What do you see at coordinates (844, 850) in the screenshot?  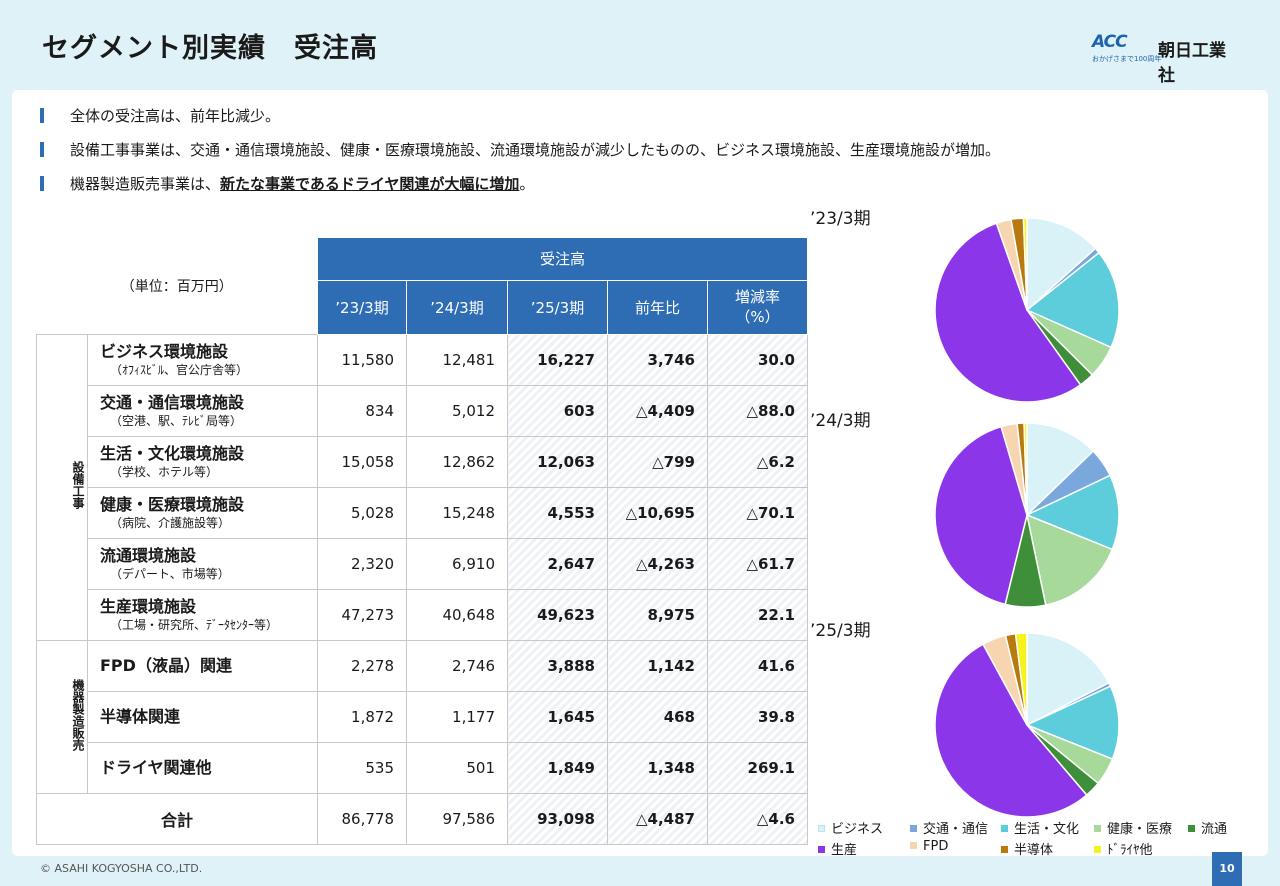 I see `legend-label: 生産` at bounding box center [844, 850].